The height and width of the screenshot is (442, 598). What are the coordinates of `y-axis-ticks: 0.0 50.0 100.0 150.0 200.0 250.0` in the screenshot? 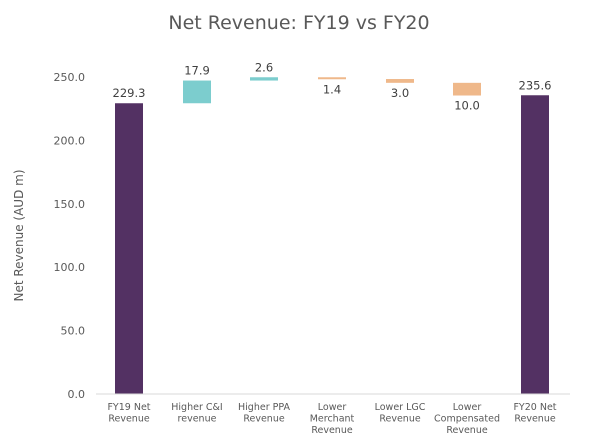 It's located at (70, 236).